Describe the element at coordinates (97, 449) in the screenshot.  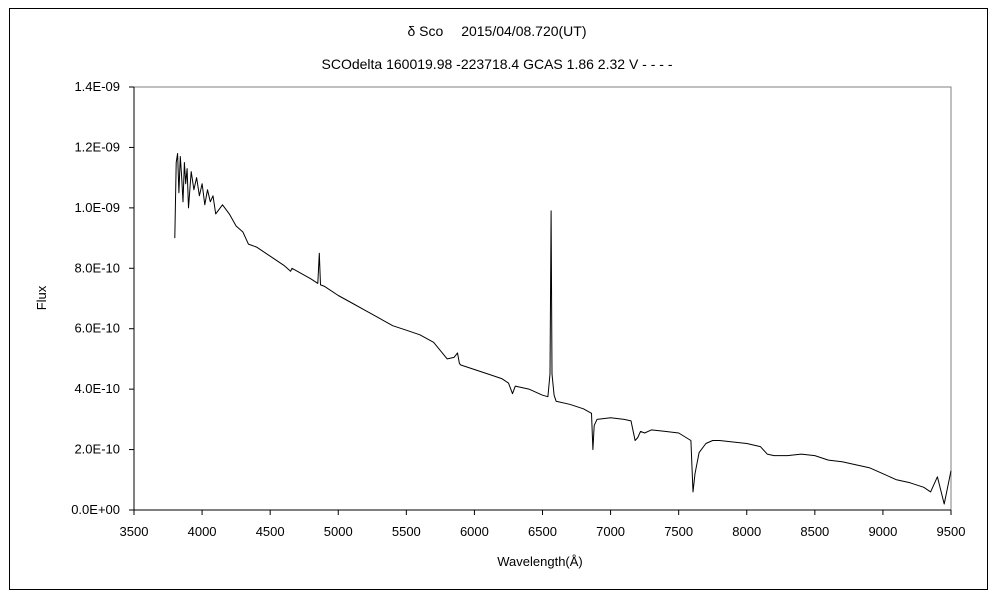
I see `y-tick-label: 2.0E-10` at that location.